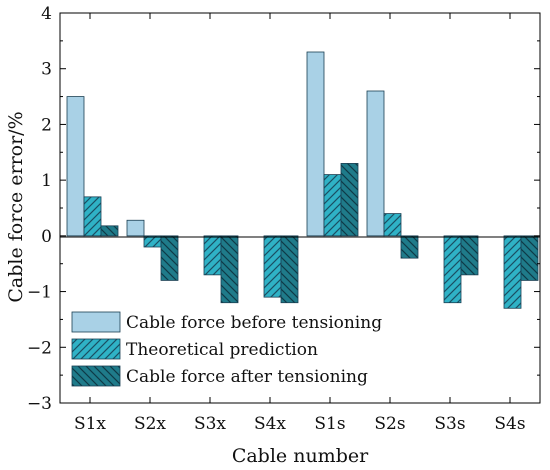 This screenshot has width=550, height=470. I want to click on x-tick-label: S2x, so click(150, 424).